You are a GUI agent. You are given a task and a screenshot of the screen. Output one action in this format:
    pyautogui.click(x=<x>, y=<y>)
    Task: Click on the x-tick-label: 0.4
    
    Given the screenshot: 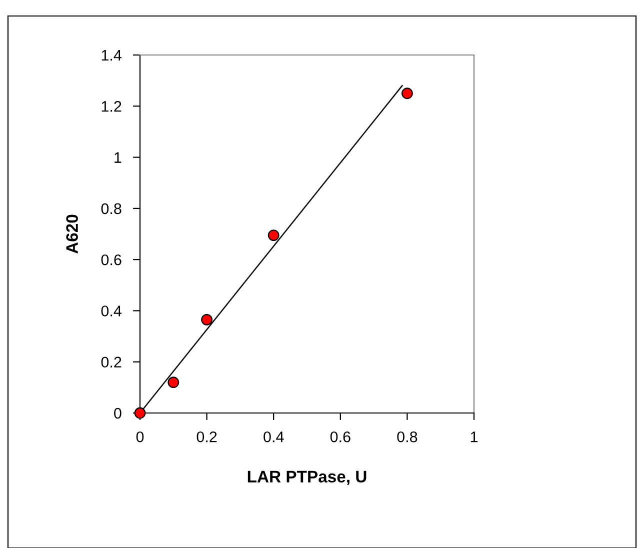 What is the action you would take?
    pyautogui.click(x=274, y=436)
    